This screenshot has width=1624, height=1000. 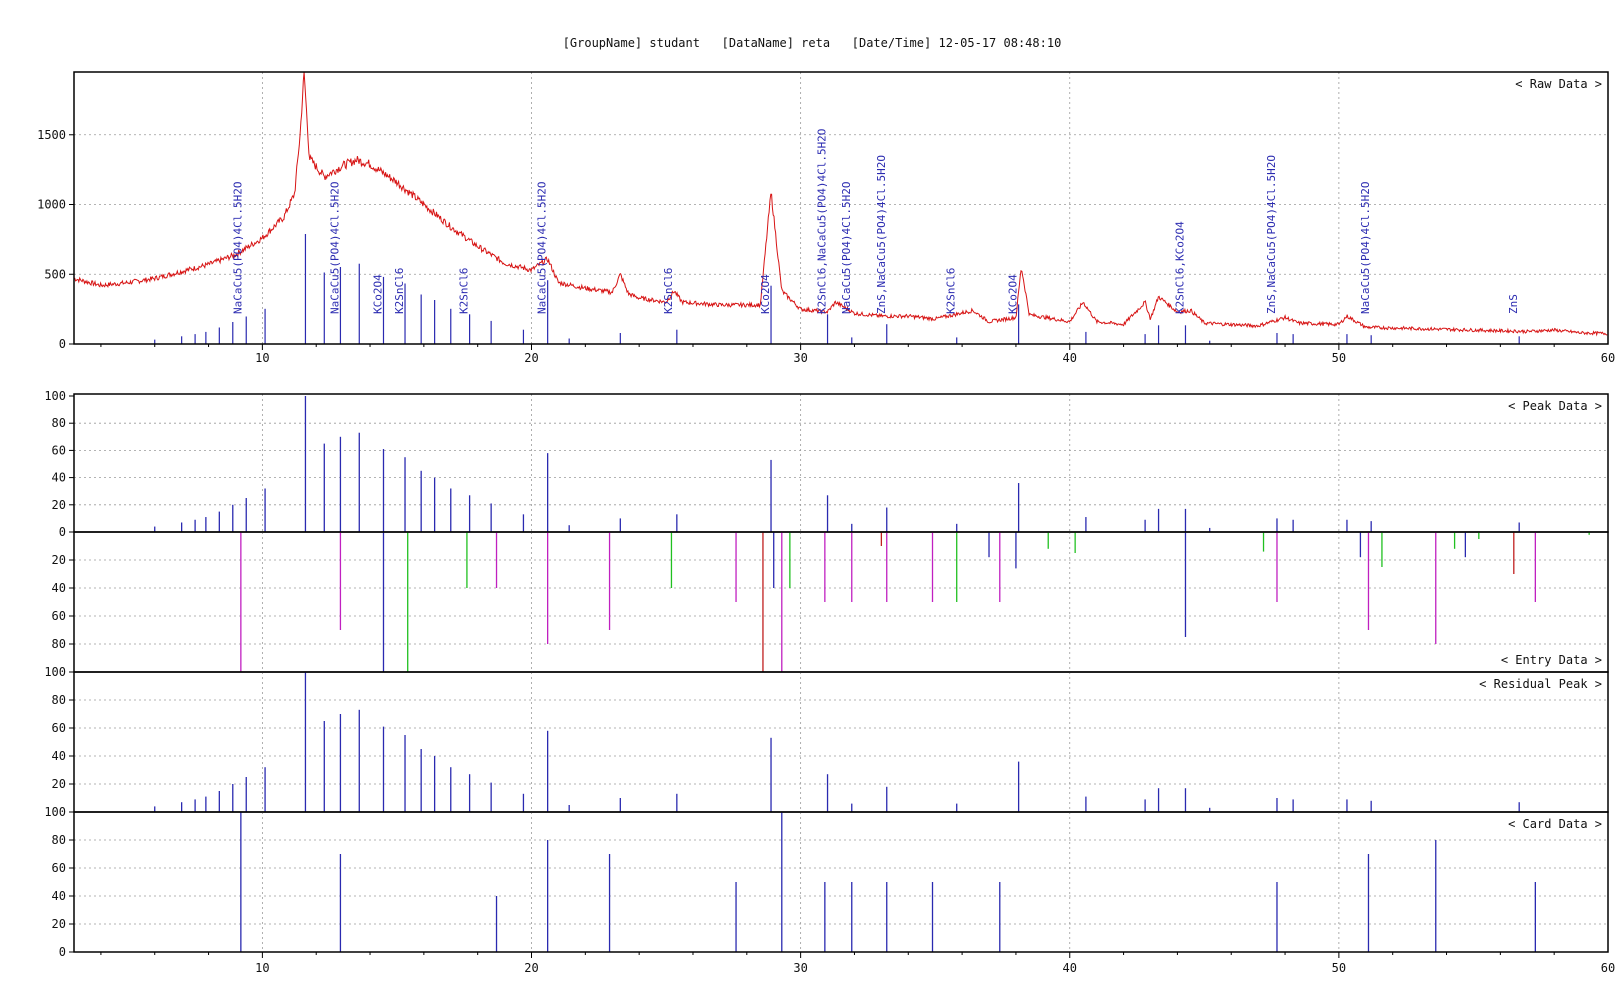 What do you see at coordinates (891, 43) in the screenshot?
I see `date-label: [Date/Time]` at bounding box center [891, 43].